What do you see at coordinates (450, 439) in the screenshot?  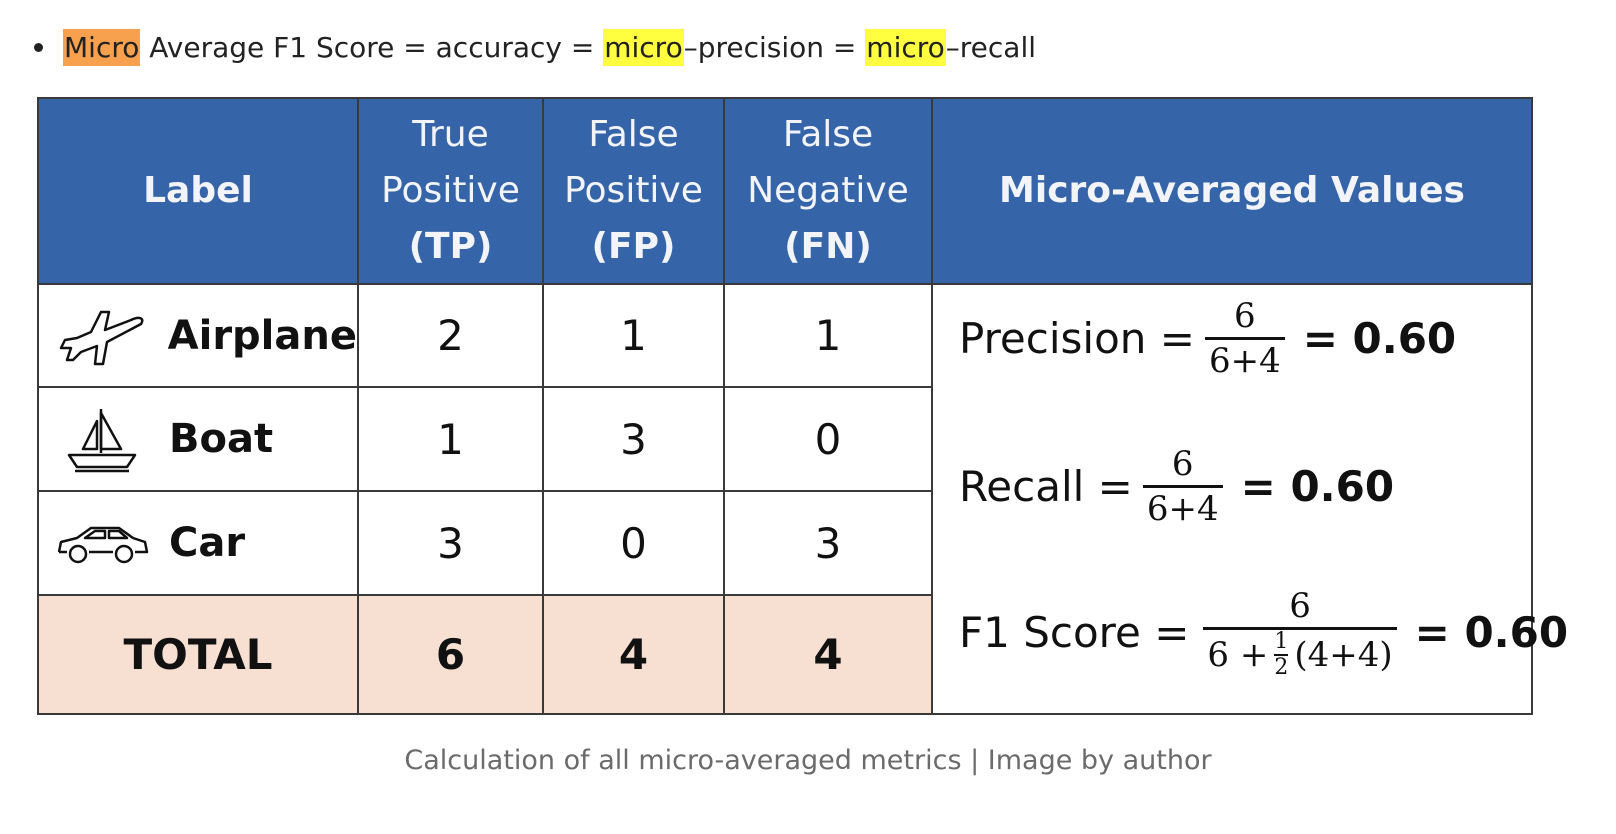 I see `cell-boat-tp: 1` at bounding box center [450, 439].